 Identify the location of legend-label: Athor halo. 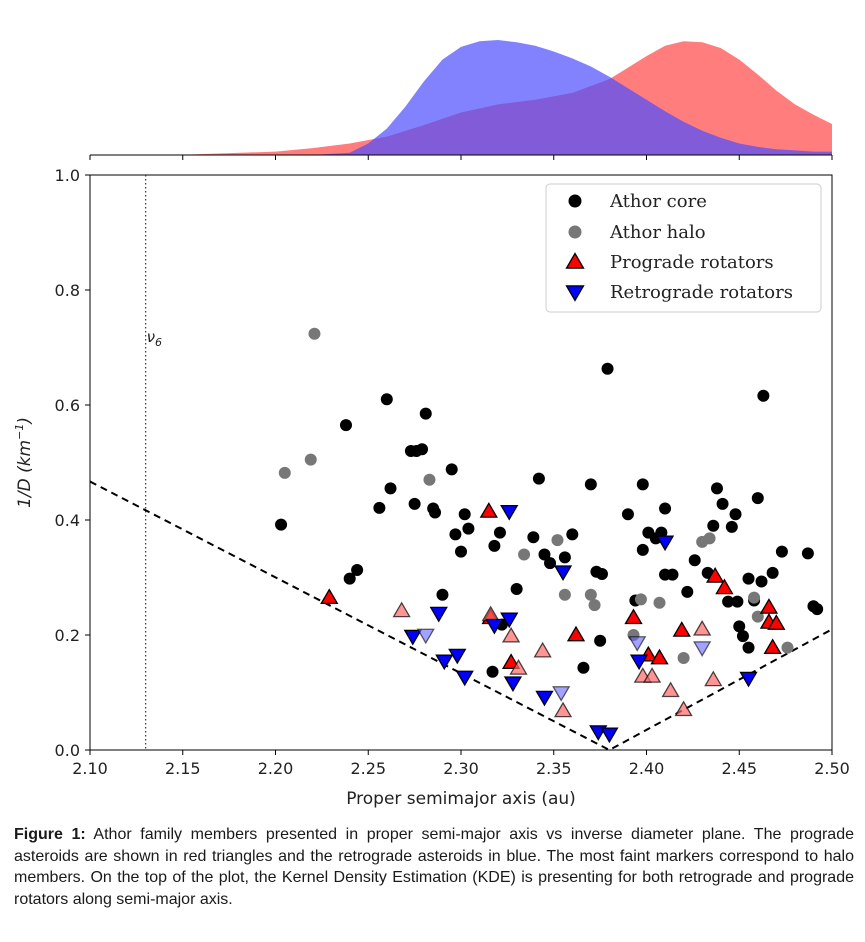
(657, 232).